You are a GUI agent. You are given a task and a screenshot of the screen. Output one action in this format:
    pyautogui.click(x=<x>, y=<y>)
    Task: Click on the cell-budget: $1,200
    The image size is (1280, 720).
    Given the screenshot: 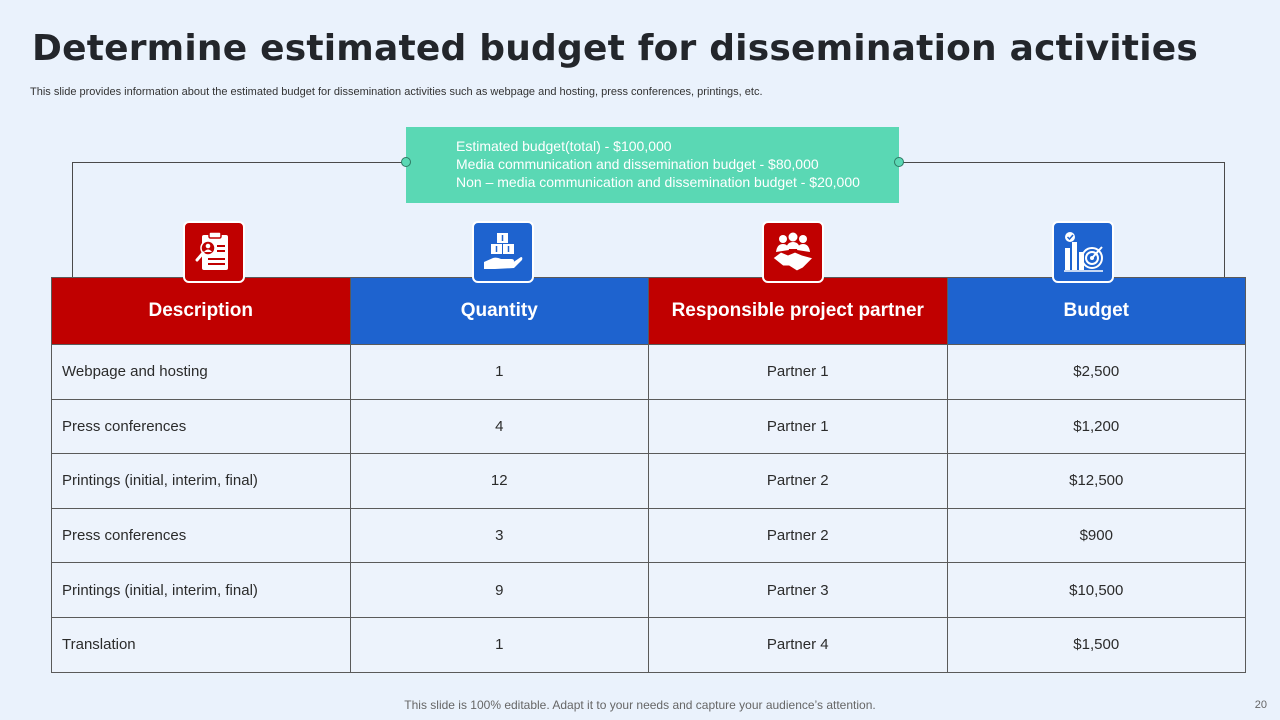 What is the action you would take?
    pyautogui.click(x=1096, y=426)
    